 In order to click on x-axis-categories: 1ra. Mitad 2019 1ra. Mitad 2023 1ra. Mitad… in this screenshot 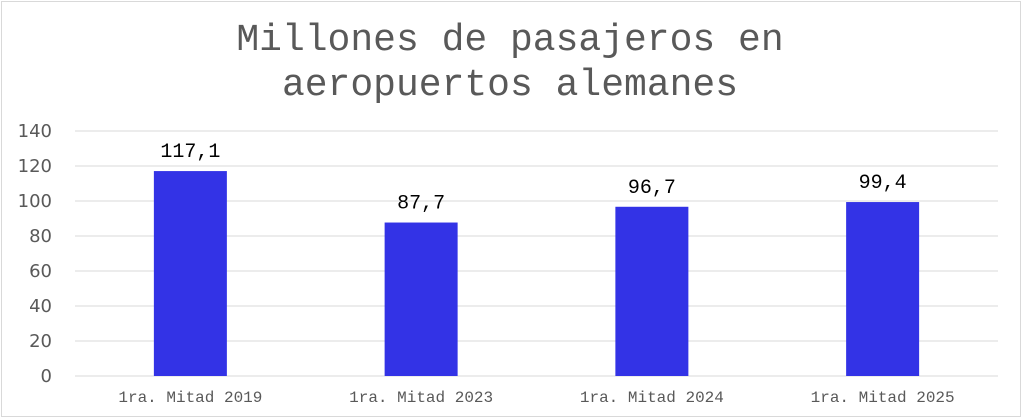, I will do `click(536, 398)`.